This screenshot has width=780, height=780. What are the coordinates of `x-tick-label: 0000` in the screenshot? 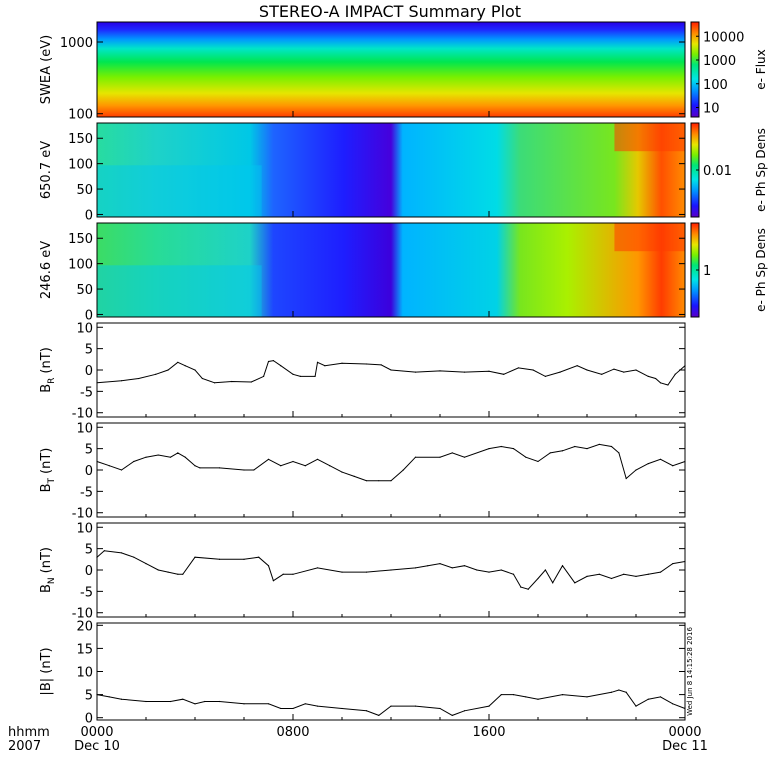 It's located at (96, 732).